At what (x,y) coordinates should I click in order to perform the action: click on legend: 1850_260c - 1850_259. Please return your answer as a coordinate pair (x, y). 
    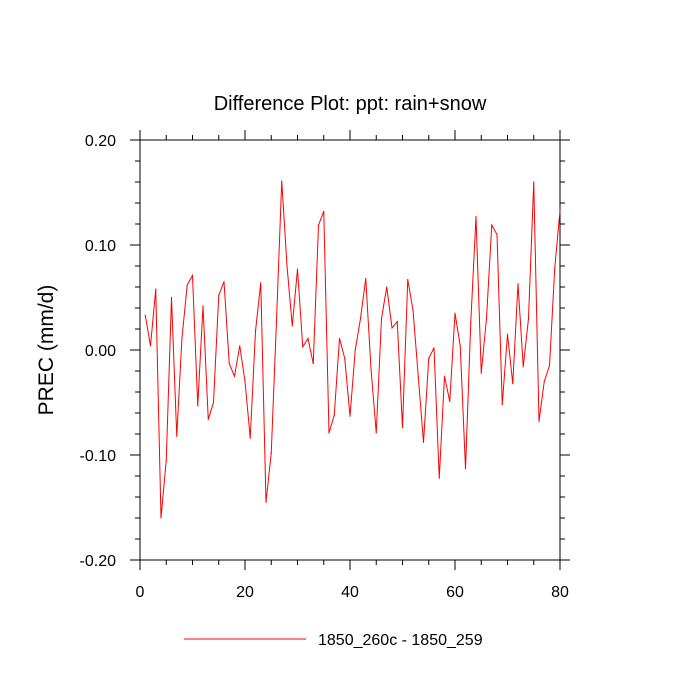
    Looking at the image, I should click on (333, 640).